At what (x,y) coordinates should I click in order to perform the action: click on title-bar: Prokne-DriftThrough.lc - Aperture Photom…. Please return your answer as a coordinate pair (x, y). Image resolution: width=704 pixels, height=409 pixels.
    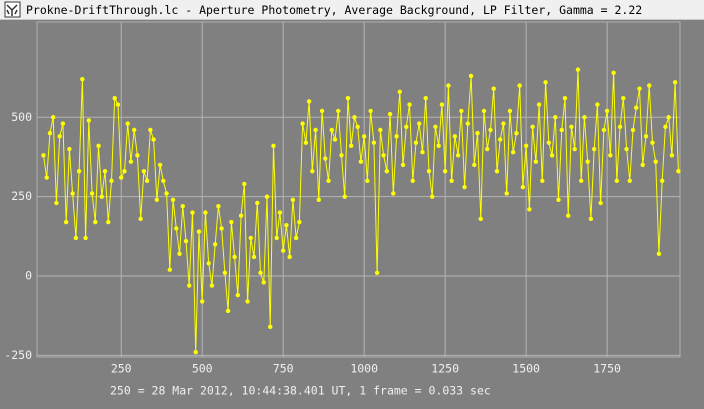
    Looking at the image, I should click on (352, 10).